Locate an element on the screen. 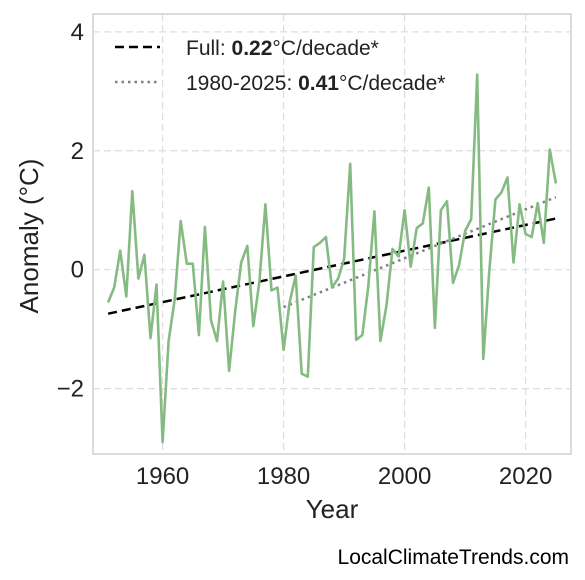  y-tick-label: 0 is located at coordinates (77, 270).